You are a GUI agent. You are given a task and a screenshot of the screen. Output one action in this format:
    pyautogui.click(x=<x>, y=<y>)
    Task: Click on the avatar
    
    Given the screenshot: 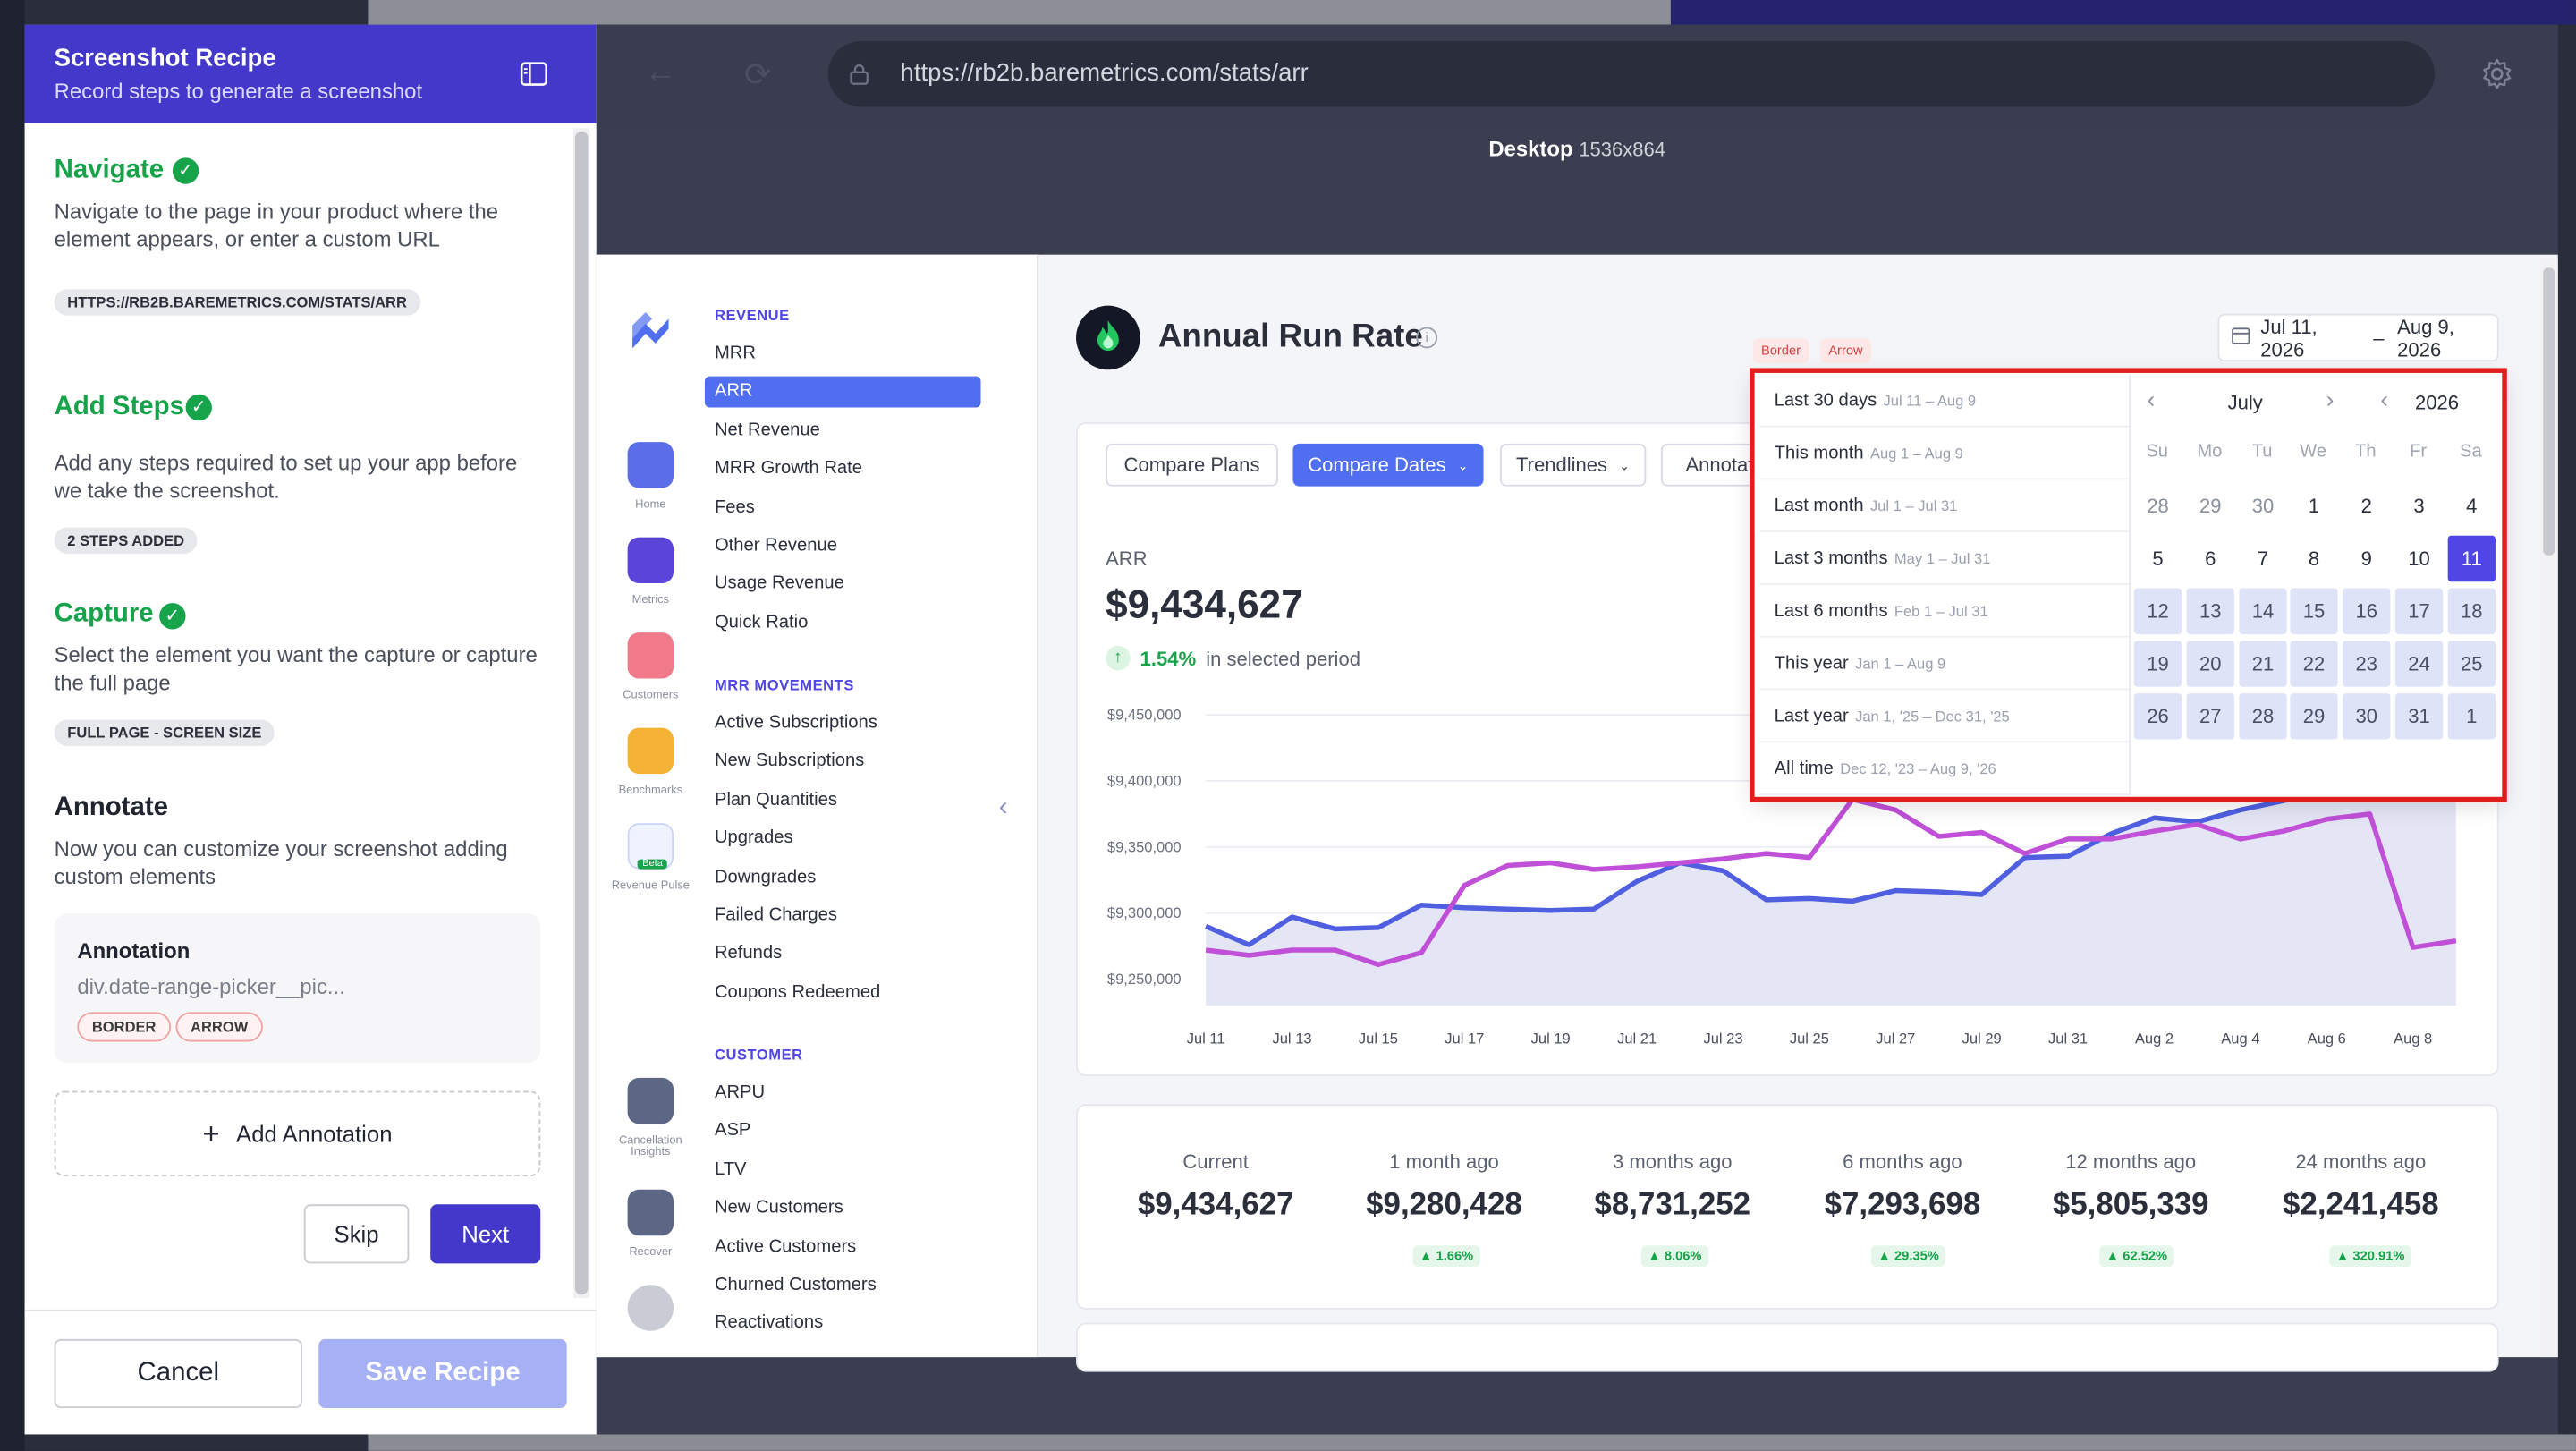 What is the action you would take?
    pyautogui.click(x=650, y=1308)
    